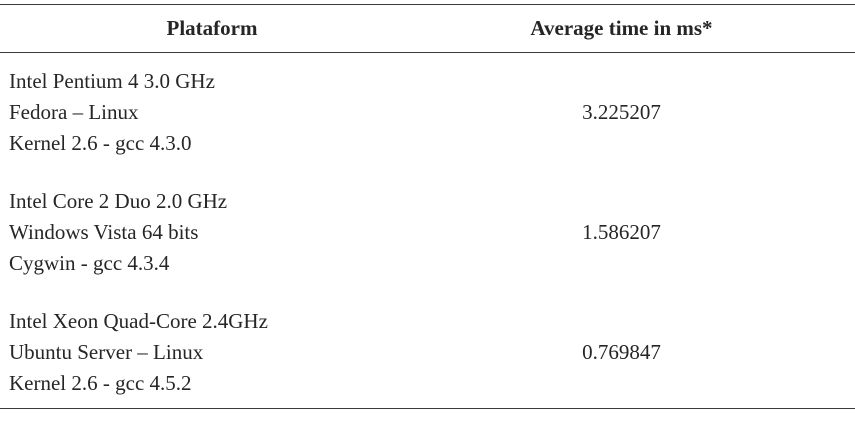  What do you see at coordinates (621, 112) in the screenshot?
I see `time-cell: 3.225207` at bounding box center [621, 112].